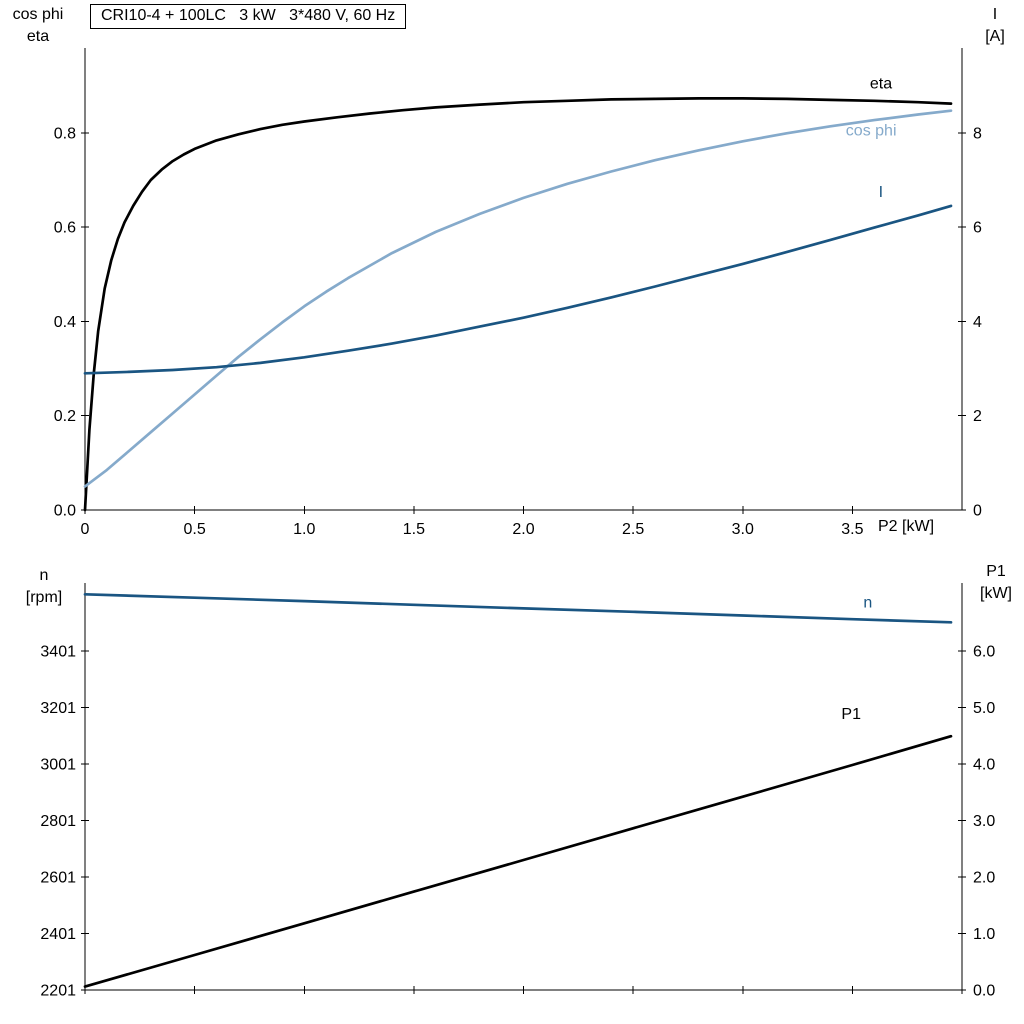 The width and height of the screenshot is (1024, 1024). What do you see at coordinates (38, 14) in the screenshot?
I see `left-axis-title-line1: cos phi` at bounding box center [38, 14].